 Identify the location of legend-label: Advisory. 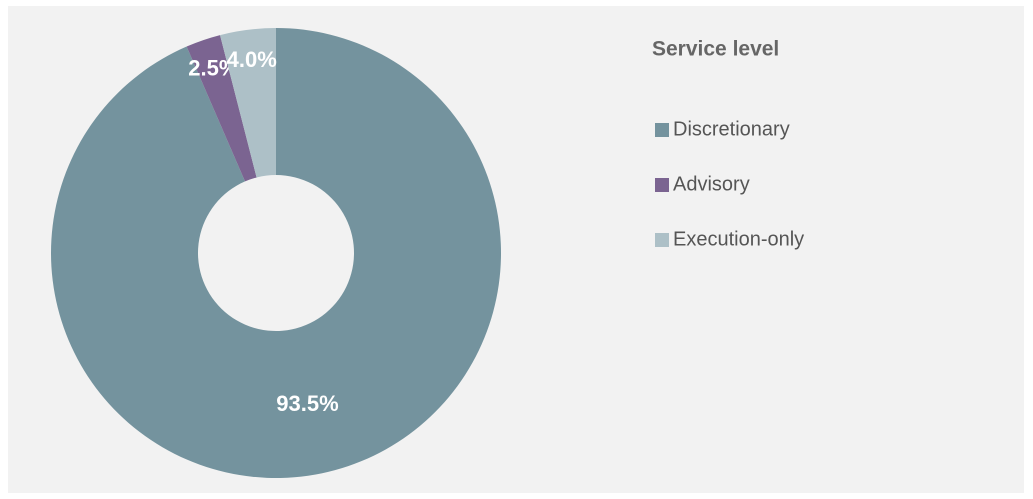
(711, 184).